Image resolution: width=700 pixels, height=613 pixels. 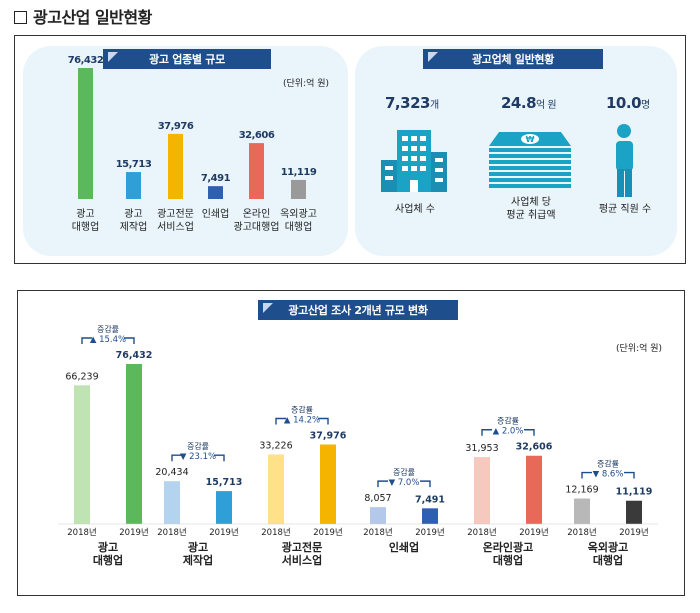 I want to click on change-value-1: ▼ 23.1%, so click(x=198, y=457).